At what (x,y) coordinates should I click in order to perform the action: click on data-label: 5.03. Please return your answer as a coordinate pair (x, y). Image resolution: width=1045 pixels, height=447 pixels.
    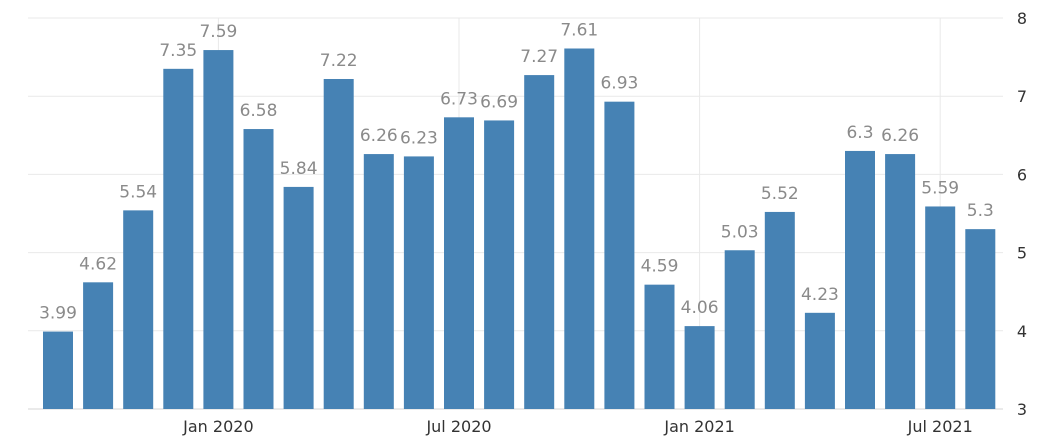
    Looking at the image, I should click on (740, 232).